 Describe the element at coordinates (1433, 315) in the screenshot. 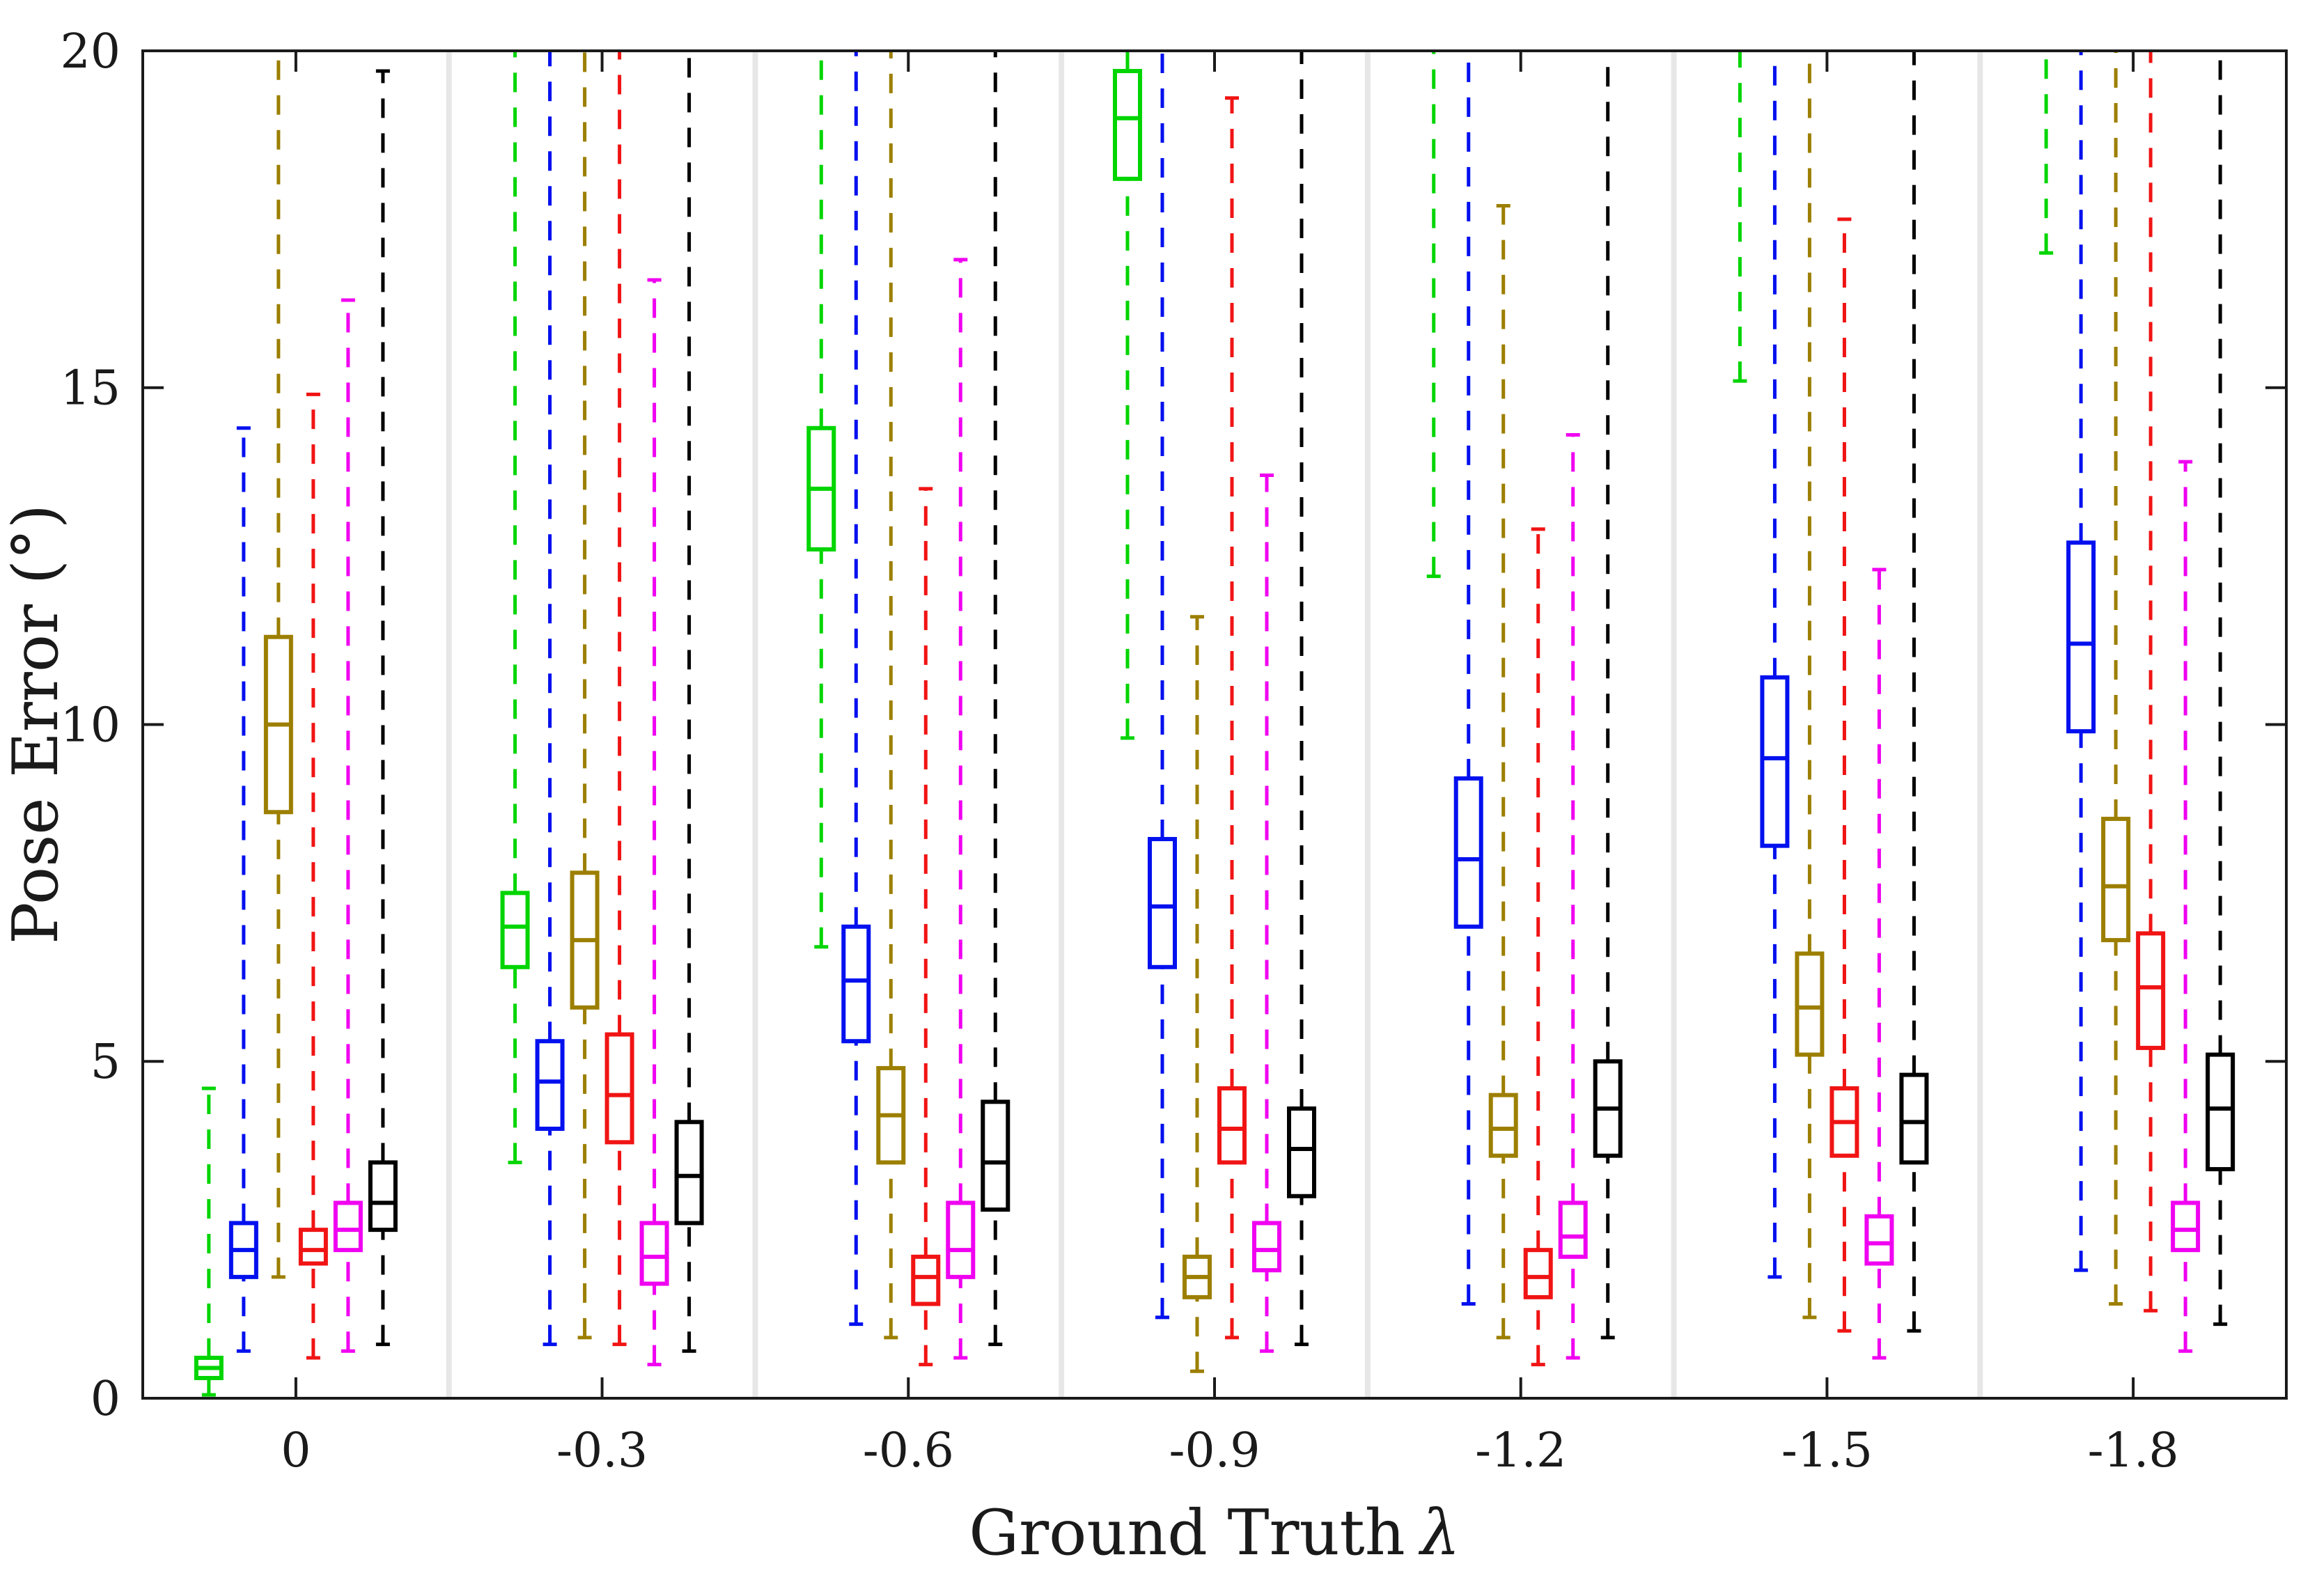

I see `box-green-group--1.2` at that location.